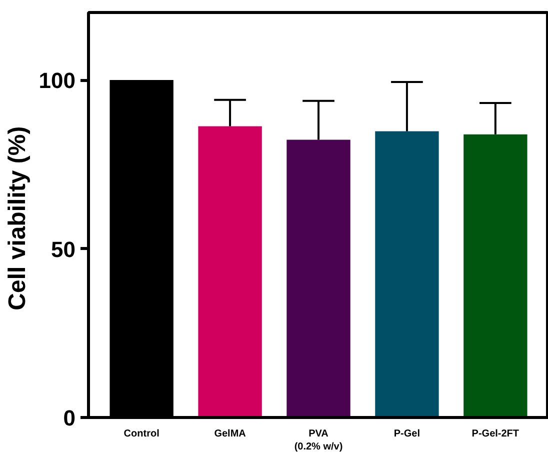 The width and height of the screenshot is (548, 455). What do you see at coordinates (407, 434) in the screenshot?
I see `x-tick-label: P-Gel` at bounding box center [407, 434].